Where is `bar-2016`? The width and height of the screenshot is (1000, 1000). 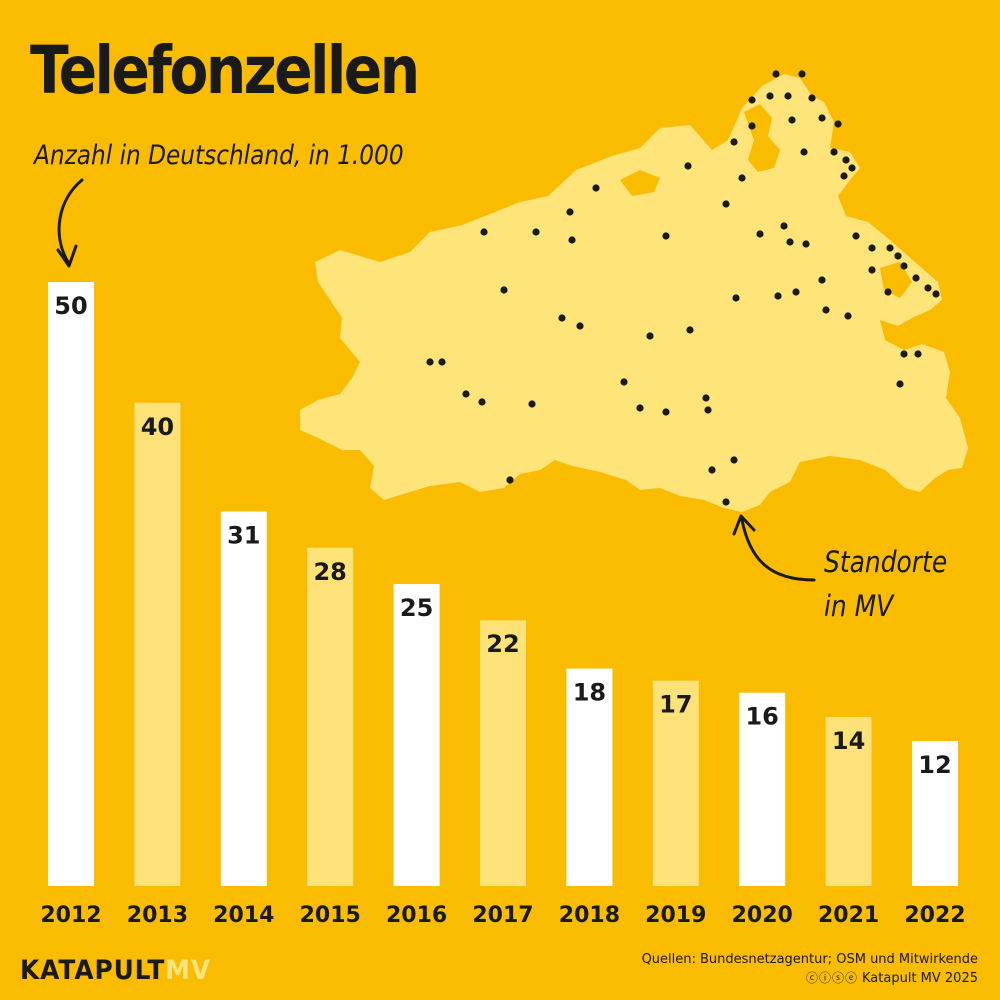
bar-2016 is located at coordinates (416, 735).